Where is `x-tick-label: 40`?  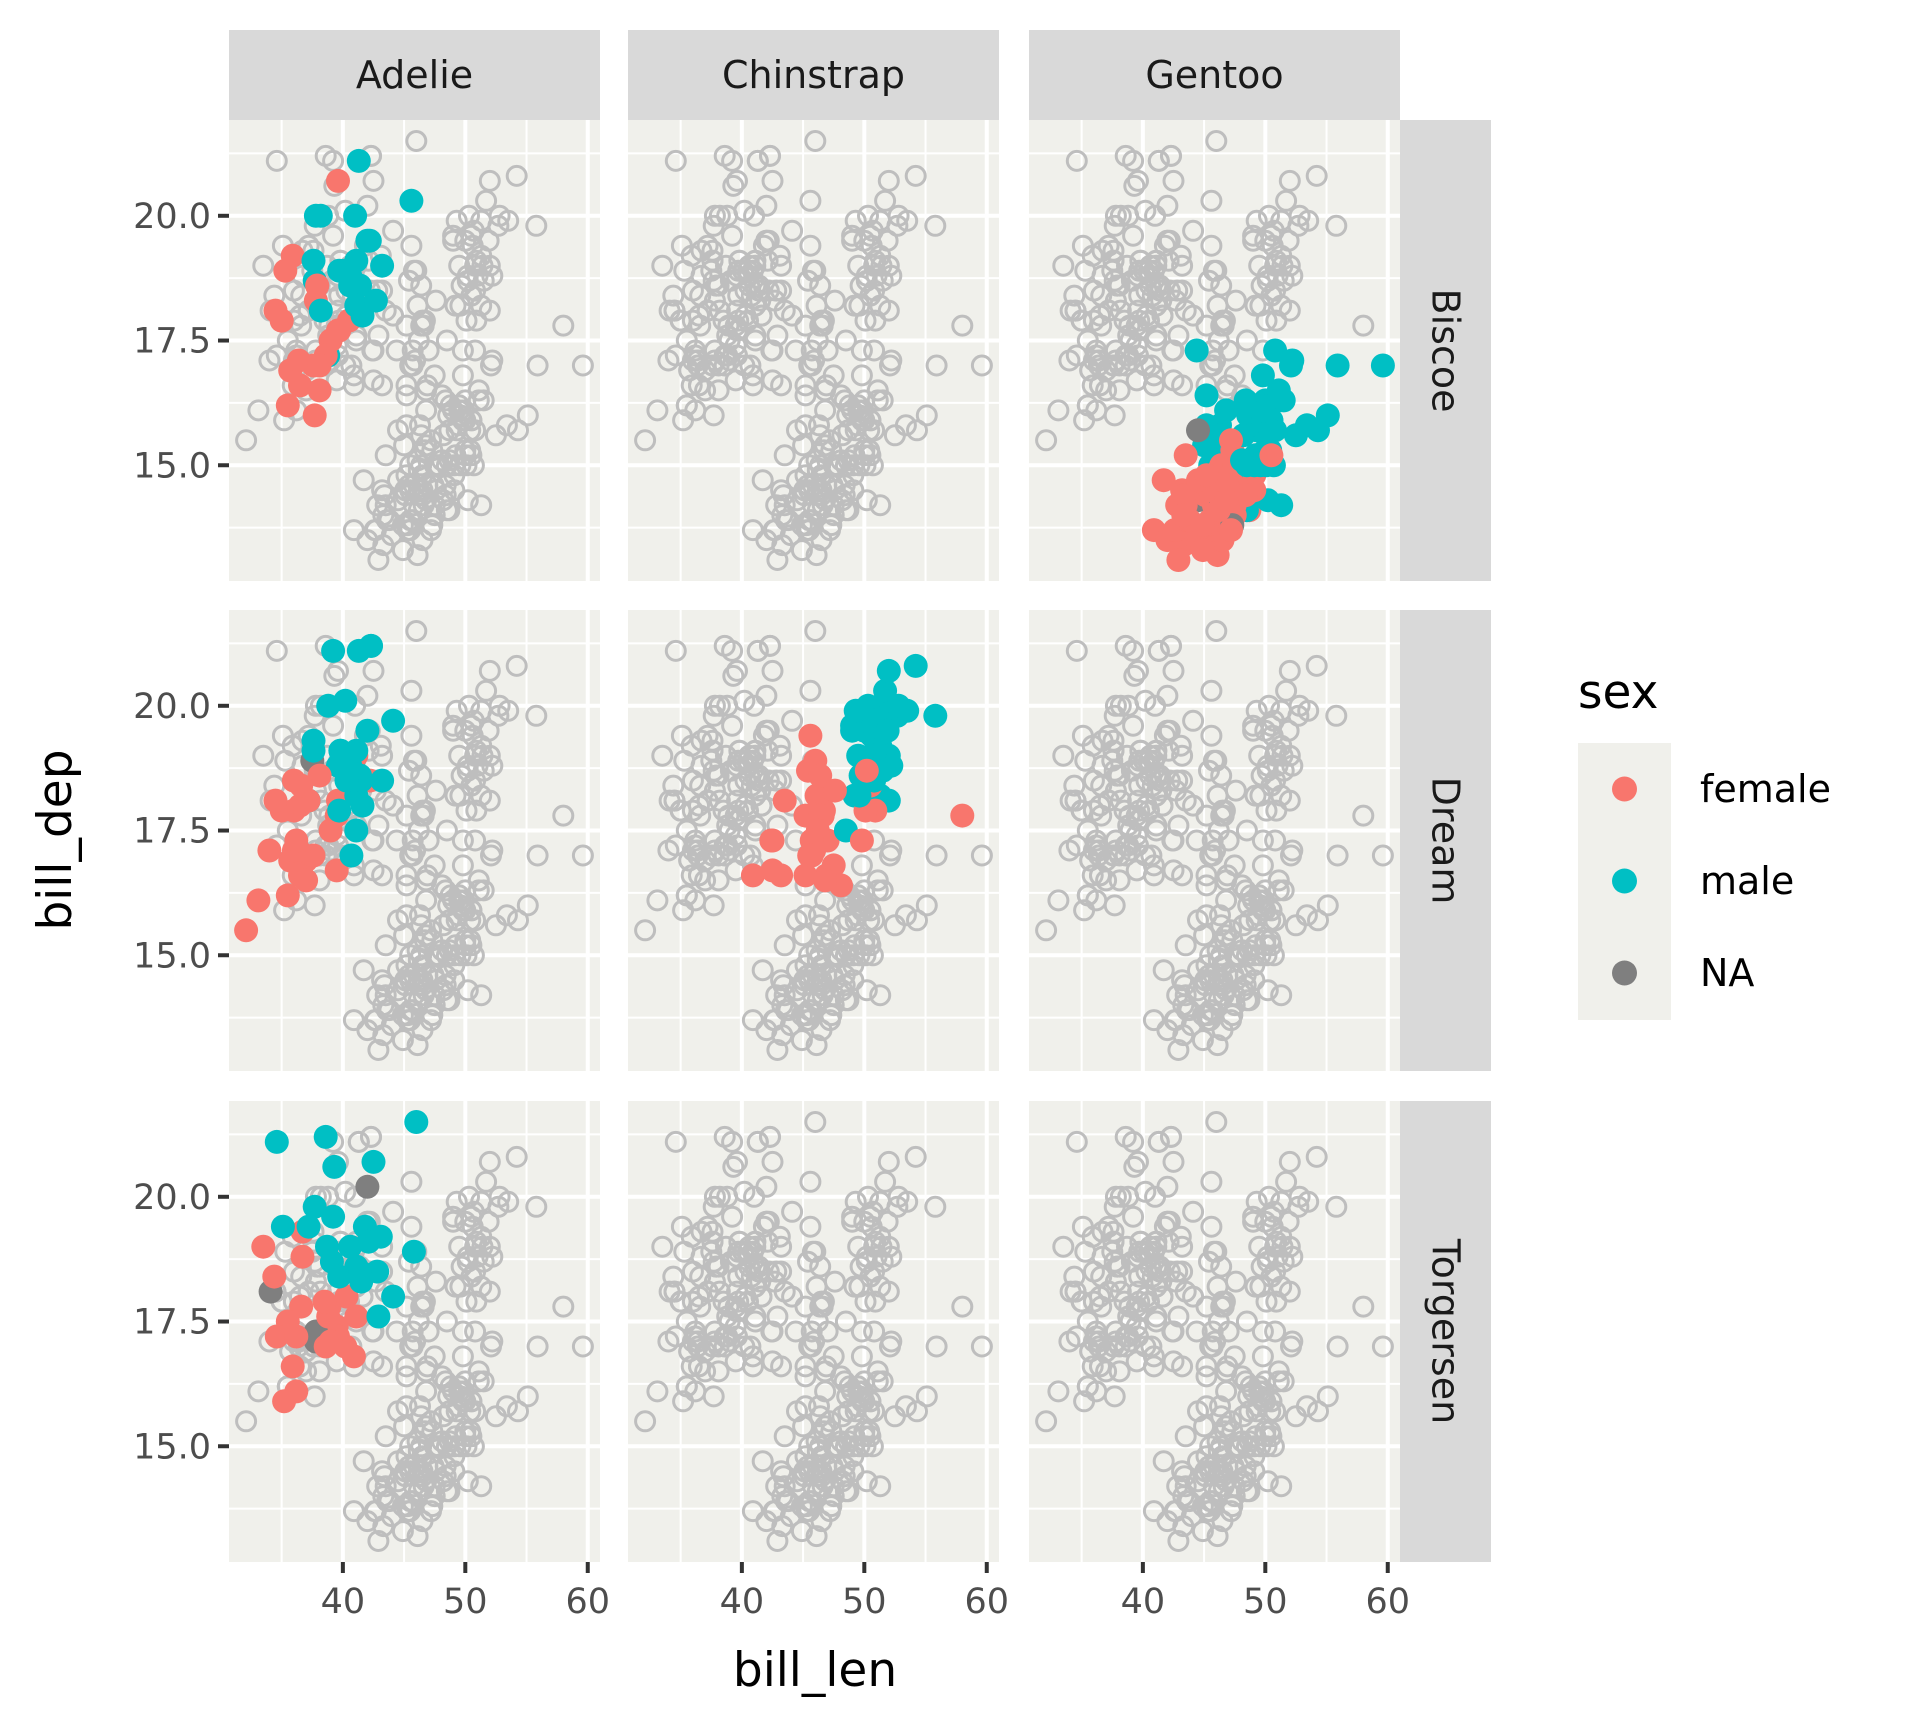 x-tick-label: 40 is located at coordinates (343, 1602).